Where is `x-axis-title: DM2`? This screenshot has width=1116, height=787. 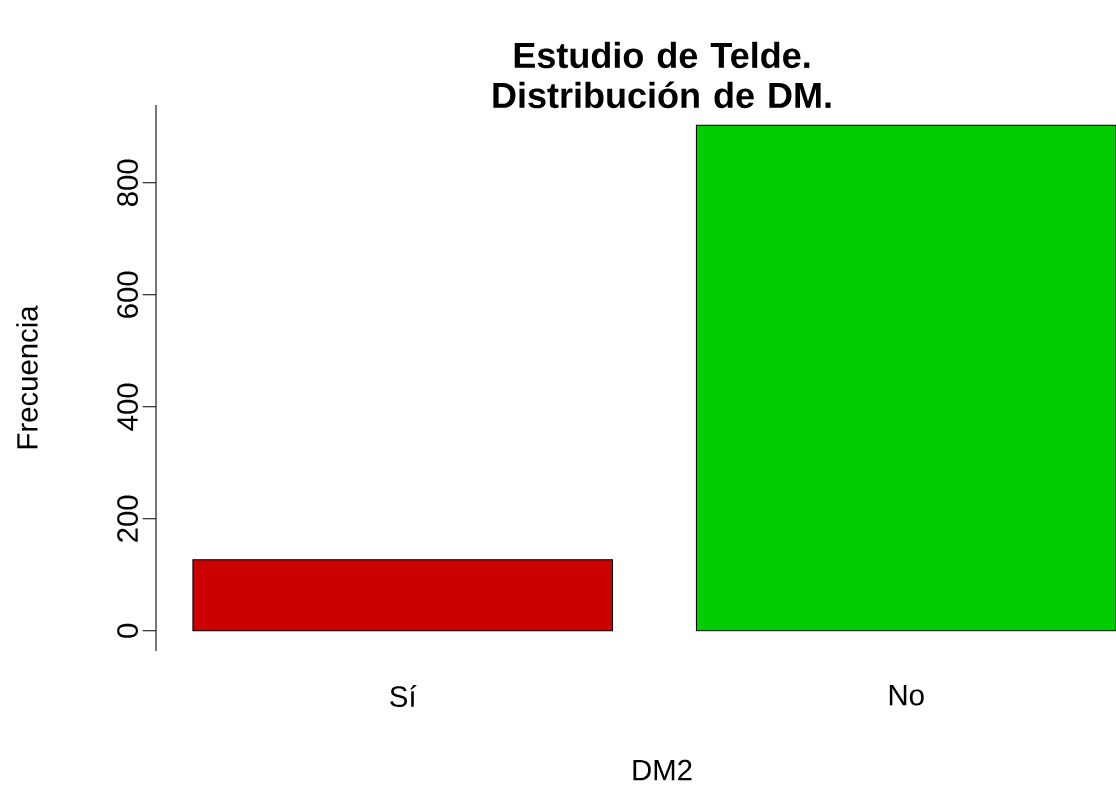
x-axis-title: DM2 is located at coordinates (662, 770).